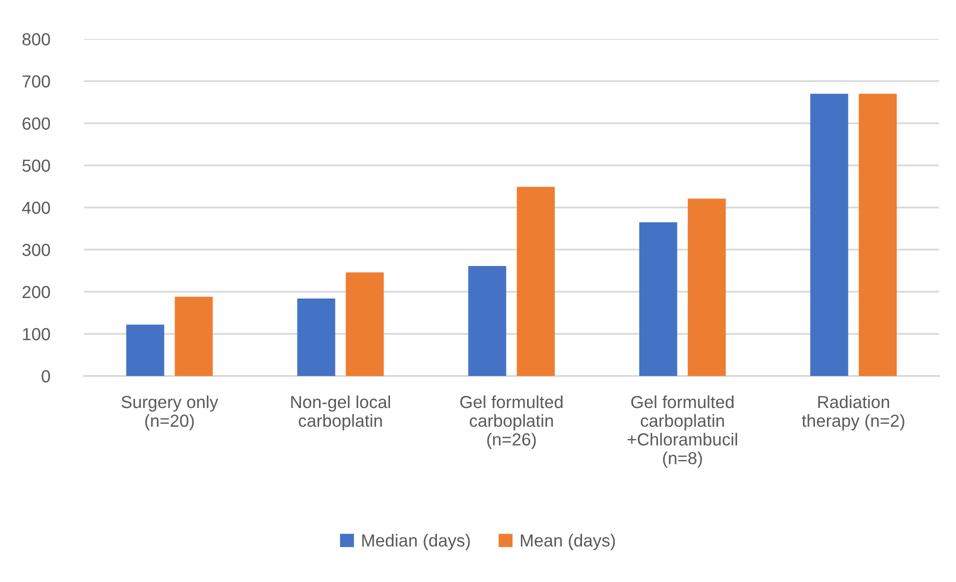  What do you see at coordinates (36, 123) in the screenshot?
I see `y-tick-label: 600` at bounding box center [36, 123].